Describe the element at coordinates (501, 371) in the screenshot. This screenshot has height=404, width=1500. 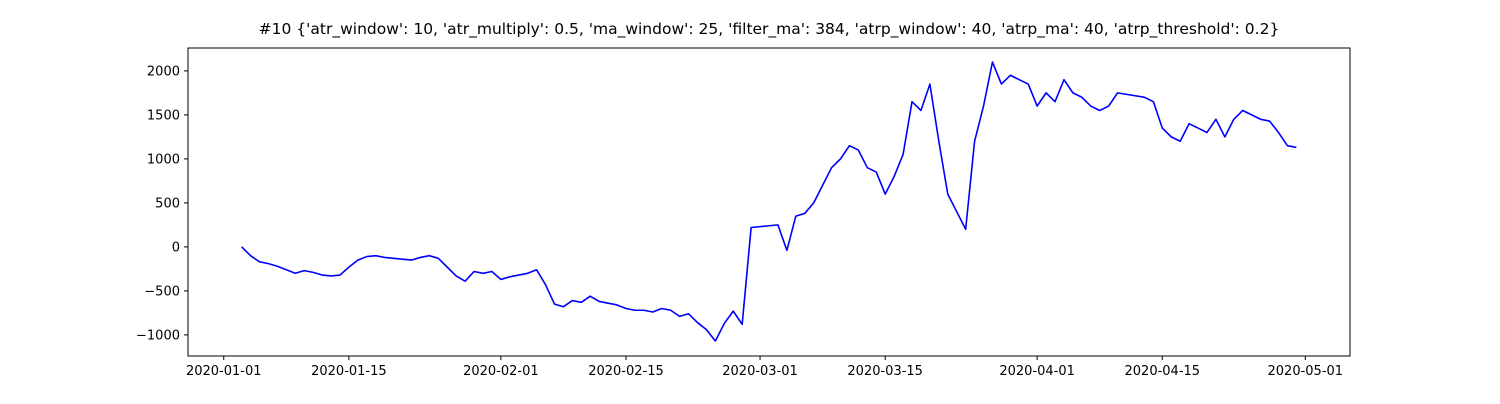
I see `x-tick-label: 2020-02-01` at that location.